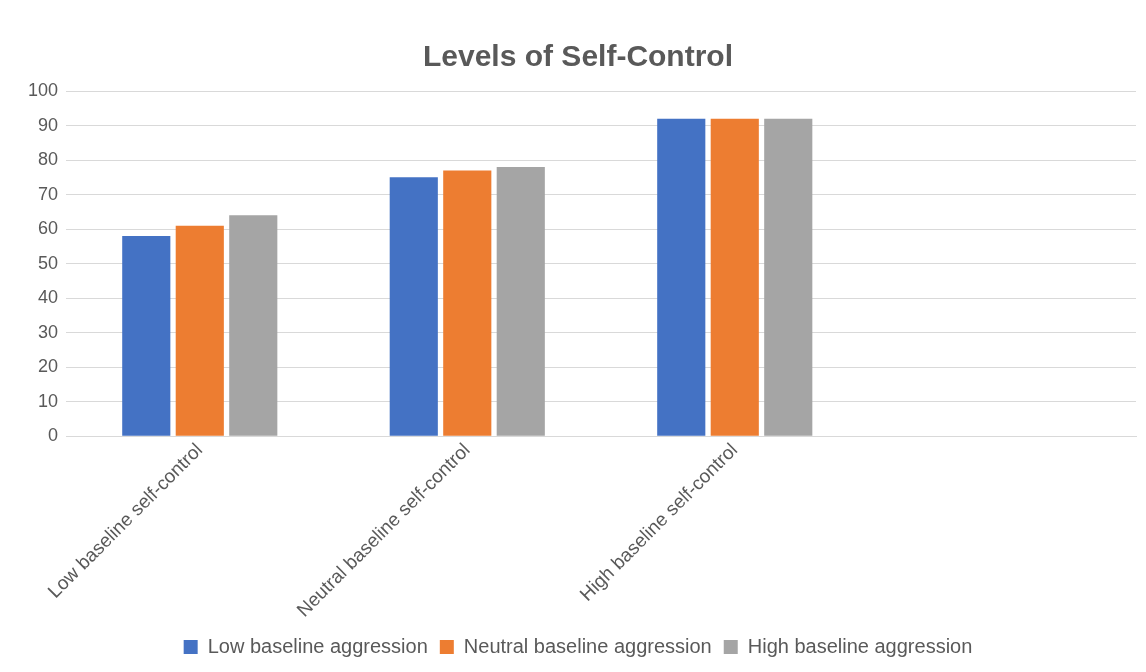  I want to click on y-tick-label: 0, so click(53, 435).